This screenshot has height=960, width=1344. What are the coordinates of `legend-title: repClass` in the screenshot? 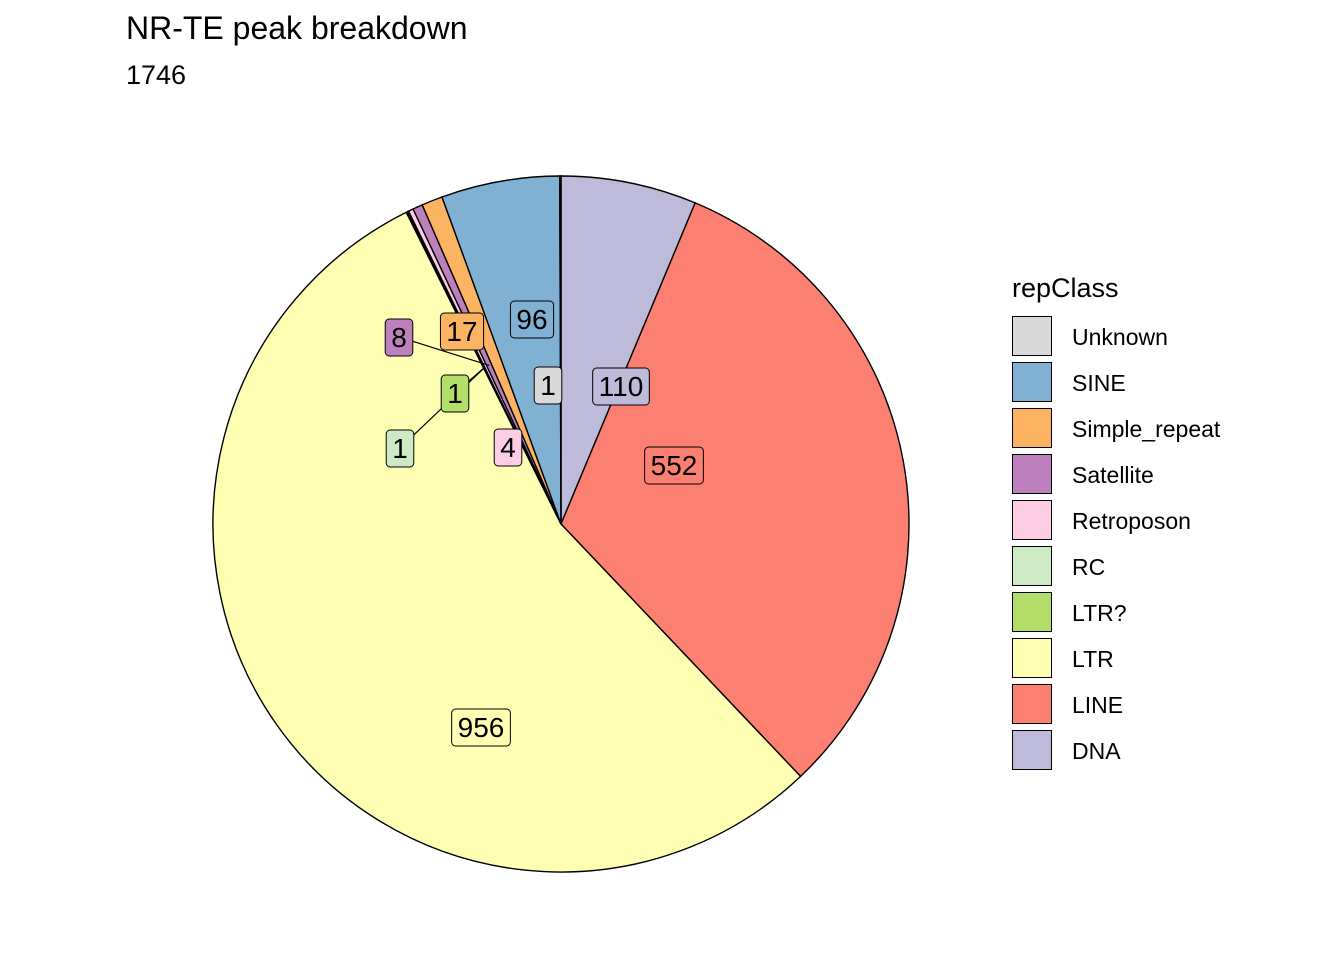 It's located at (1065, 288).